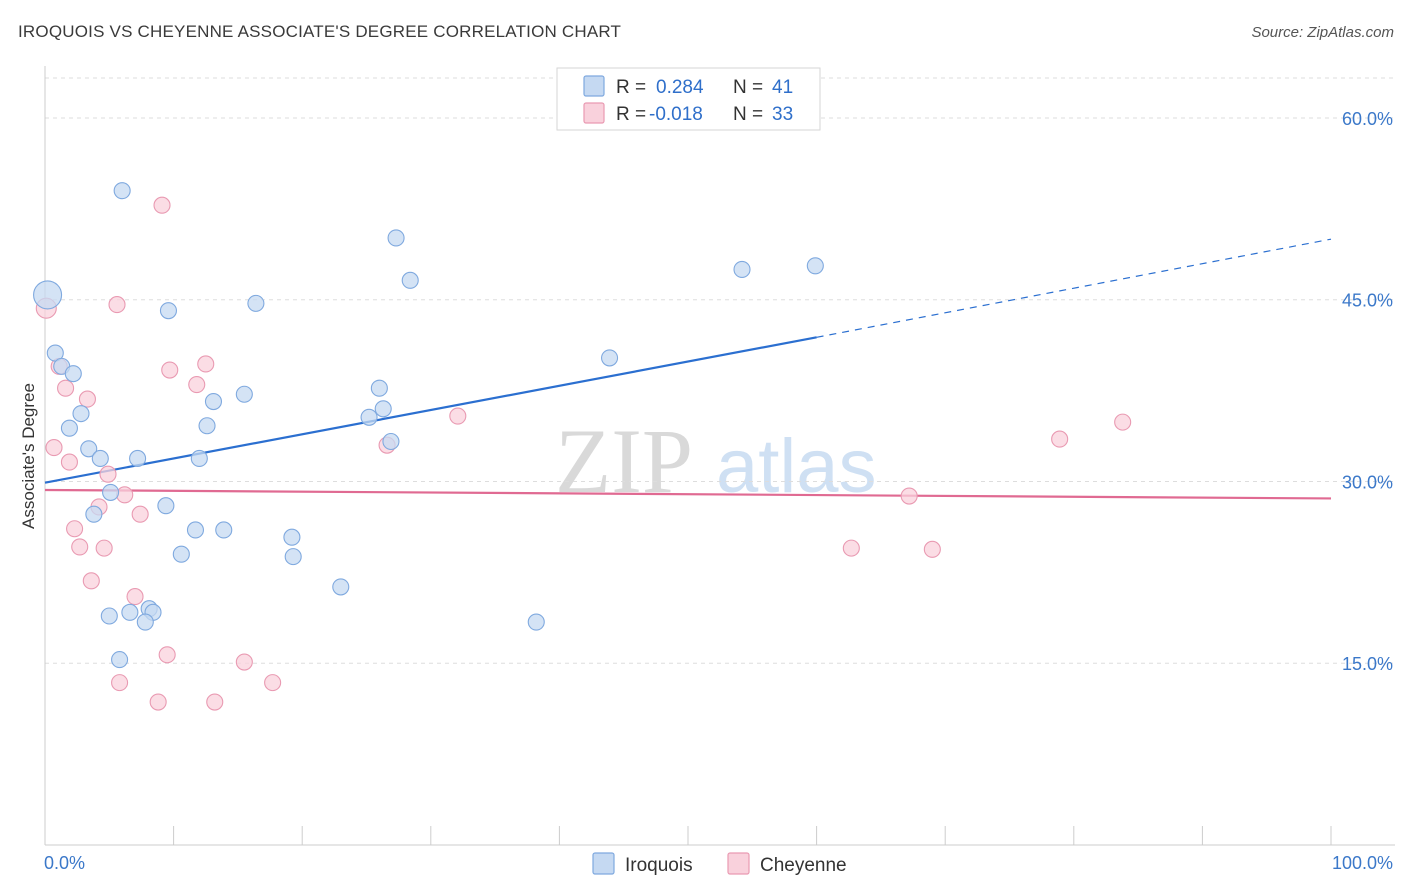 This screenshot has height=892, width=1406. I want to click on y-tick-label: 15.0%, so click(1367, 664).